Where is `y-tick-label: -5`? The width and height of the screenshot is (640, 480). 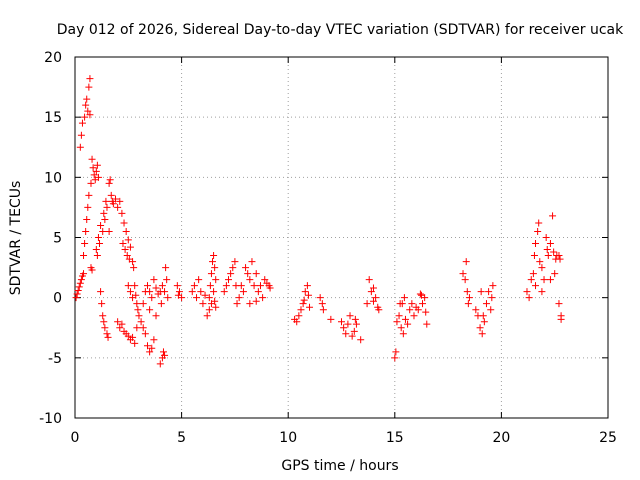 y-tick-label: -5 is located at coordinates (55, 359).